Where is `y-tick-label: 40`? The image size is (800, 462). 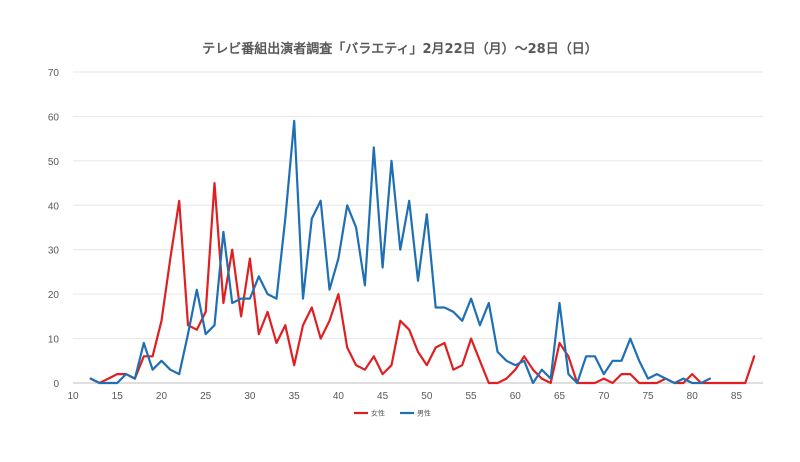 y-tick-label: 40 is located at coordinates (54, 206).